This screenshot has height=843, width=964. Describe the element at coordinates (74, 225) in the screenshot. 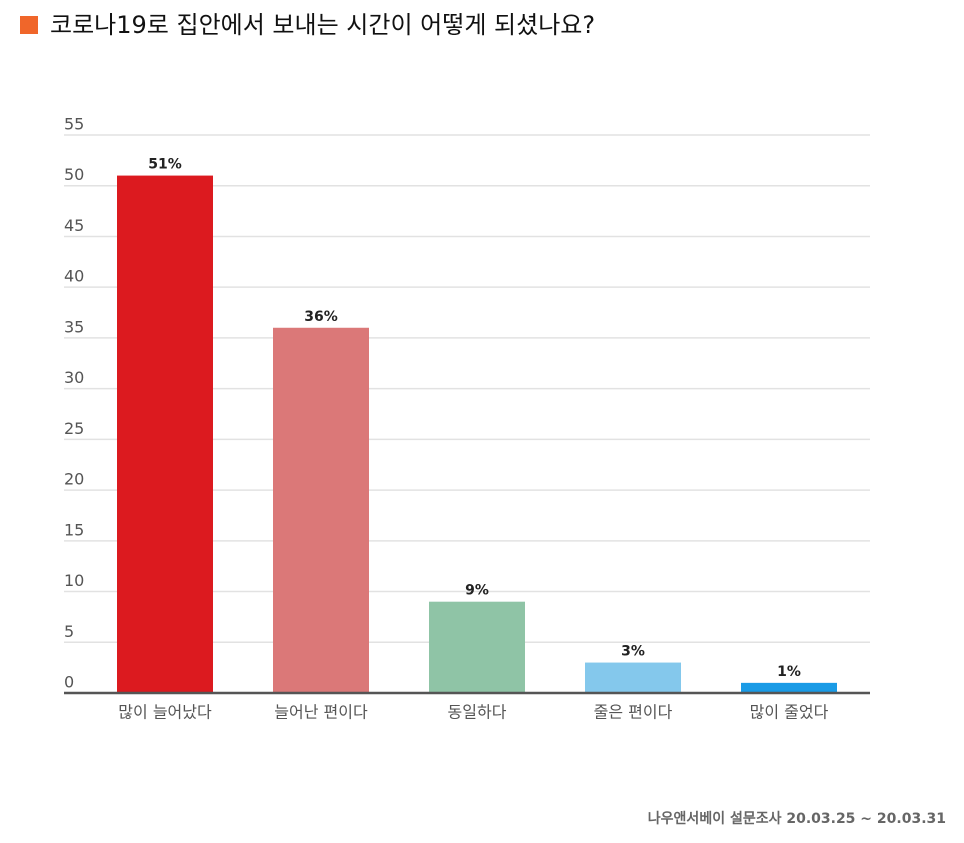

I see `y-tick-label: 45` at that location.